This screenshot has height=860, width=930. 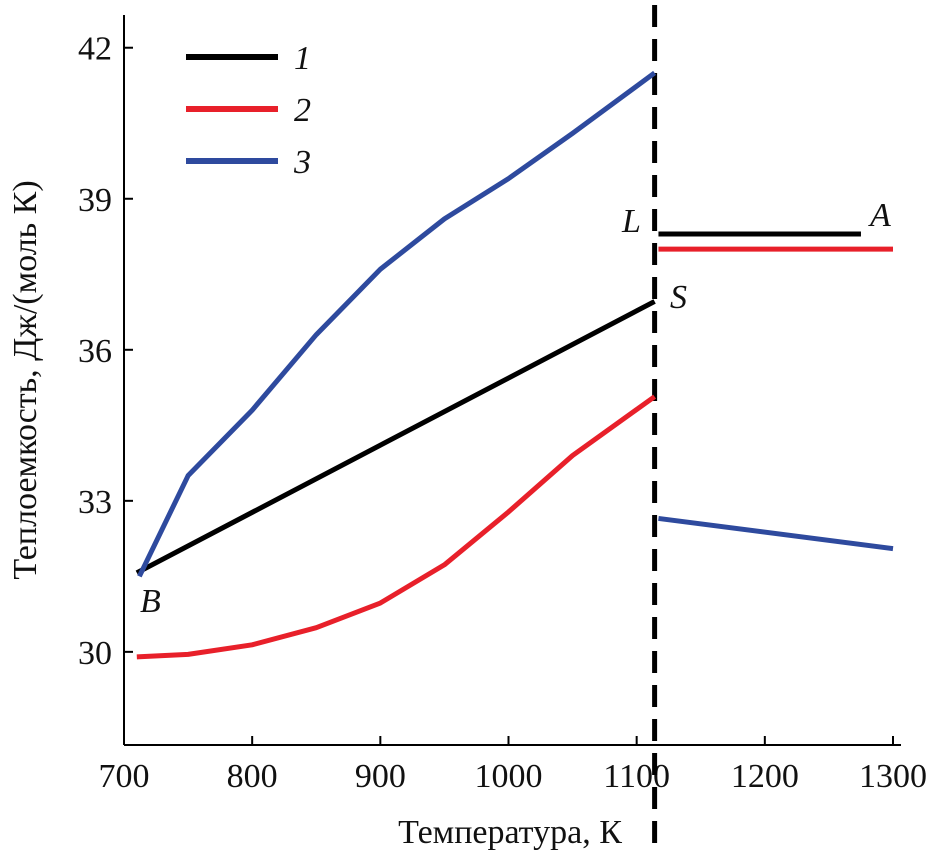 I want to click on annotation: B, so click(x=150, y=601).